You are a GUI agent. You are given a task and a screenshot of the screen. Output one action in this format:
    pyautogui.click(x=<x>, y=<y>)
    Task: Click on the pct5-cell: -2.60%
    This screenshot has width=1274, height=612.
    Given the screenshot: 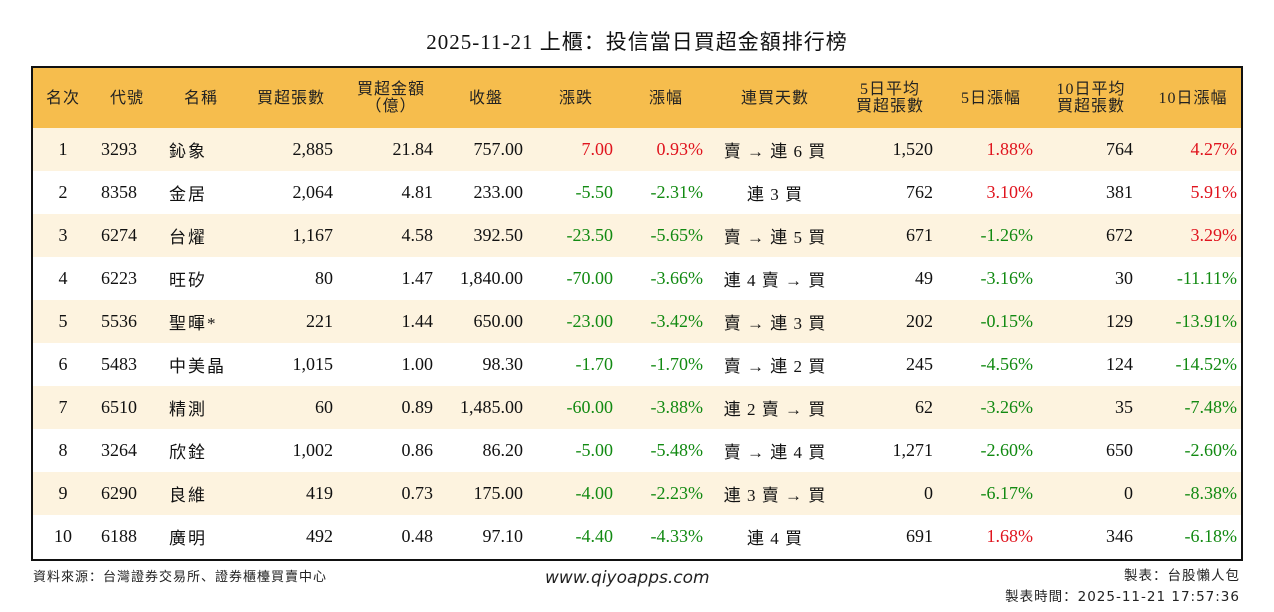 What is the action you would take?
    pyautogui.click(x=1007, y=450)
    